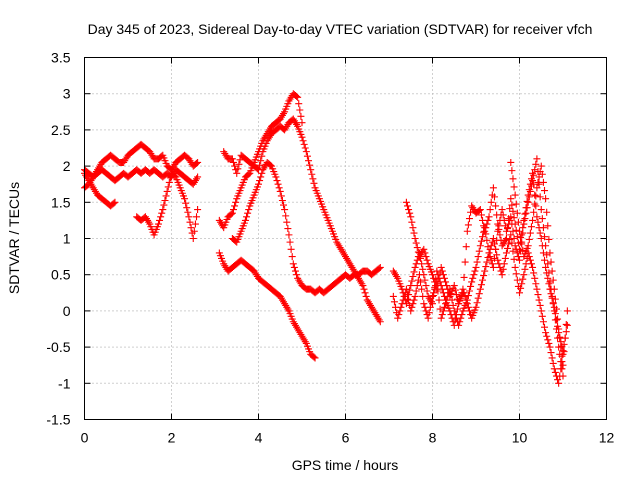 Image resolution: width=640 pixels, height=480 pixels. What do you see at coordinates (67, 311) in the screenshot?
I see `y-tick-label: 0` at bounding box center [67, 311].